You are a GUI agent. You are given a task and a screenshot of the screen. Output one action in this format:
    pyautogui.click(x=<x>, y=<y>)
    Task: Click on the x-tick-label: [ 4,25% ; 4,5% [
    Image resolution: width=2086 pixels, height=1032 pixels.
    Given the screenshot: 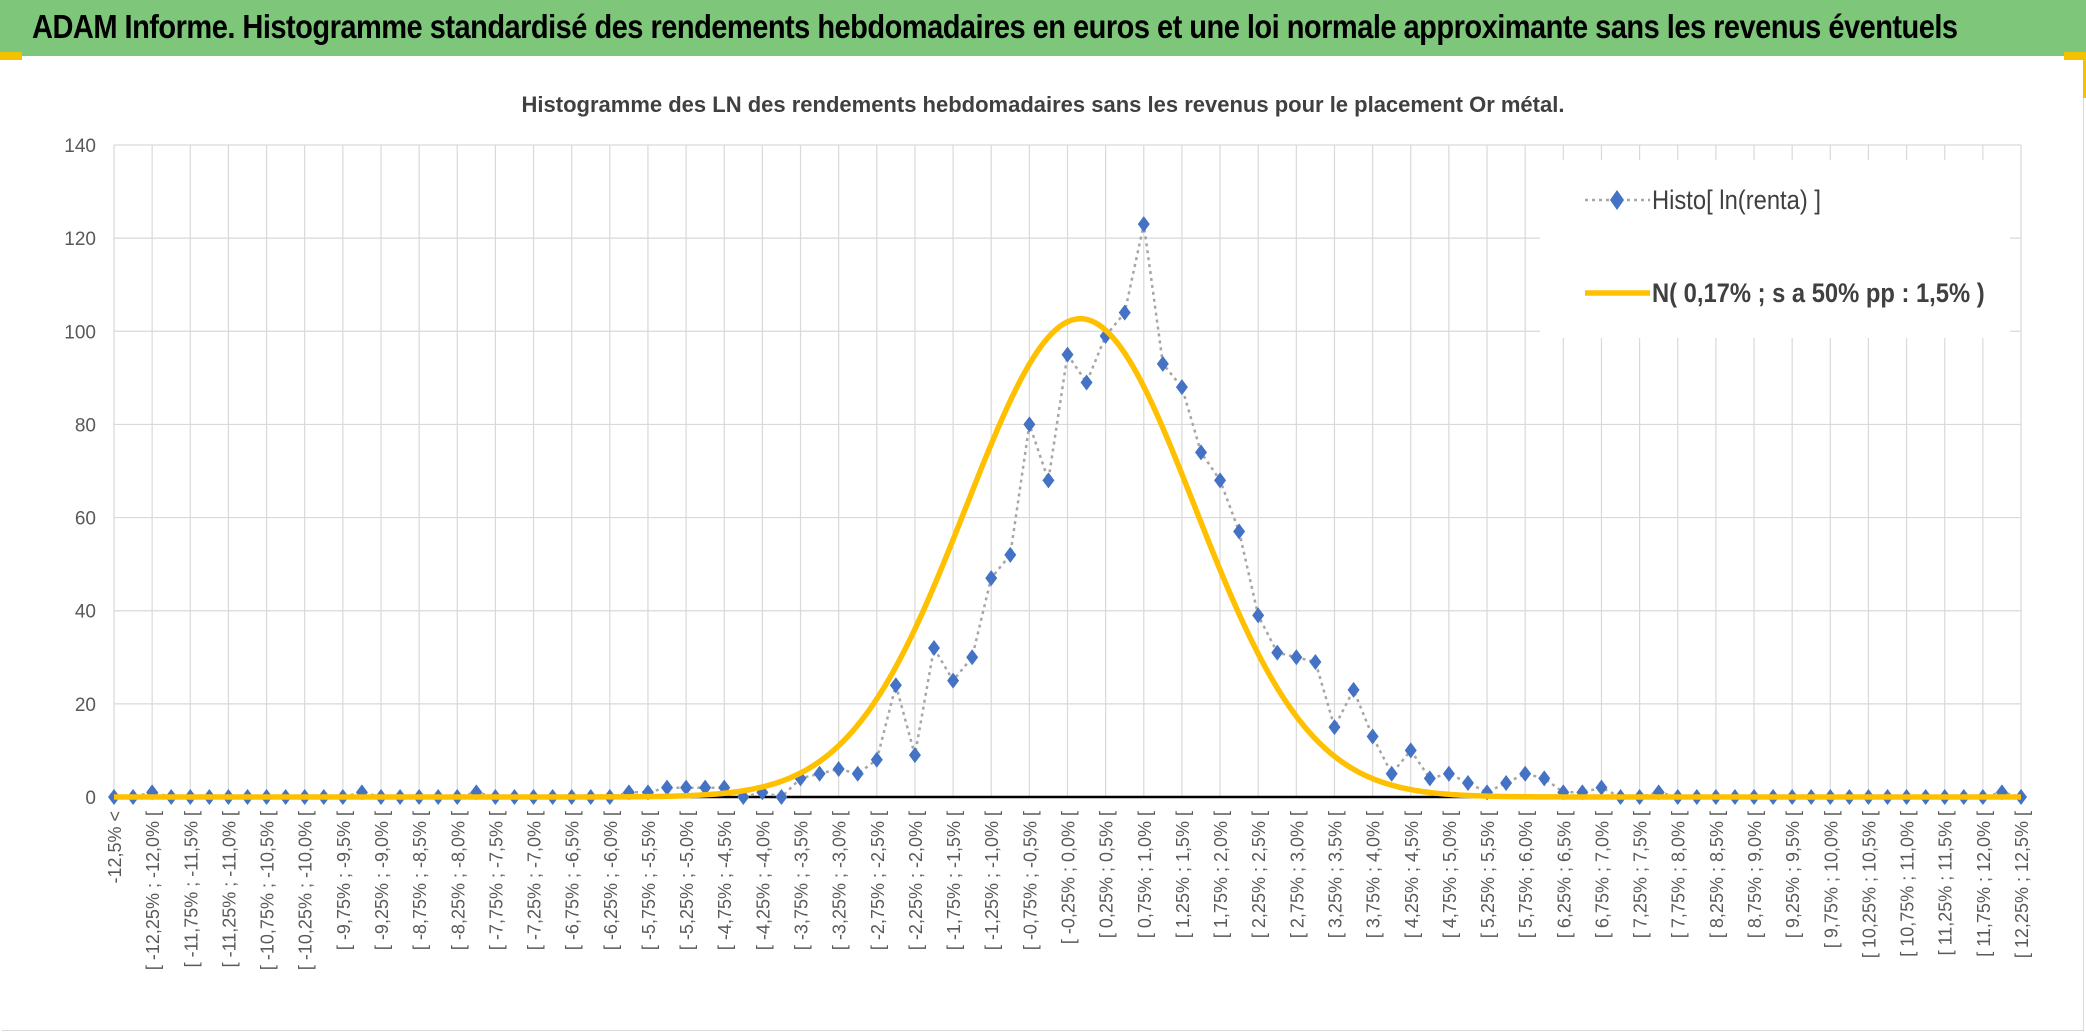 What is the action you would take?
    pyautogui.click(x=1412, y=874)
    